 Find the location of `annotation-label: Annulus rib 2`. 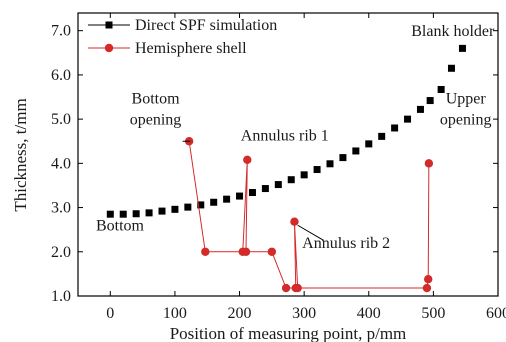

annotation-label: Annulus rib 2 is located at coordinates (346, 243).